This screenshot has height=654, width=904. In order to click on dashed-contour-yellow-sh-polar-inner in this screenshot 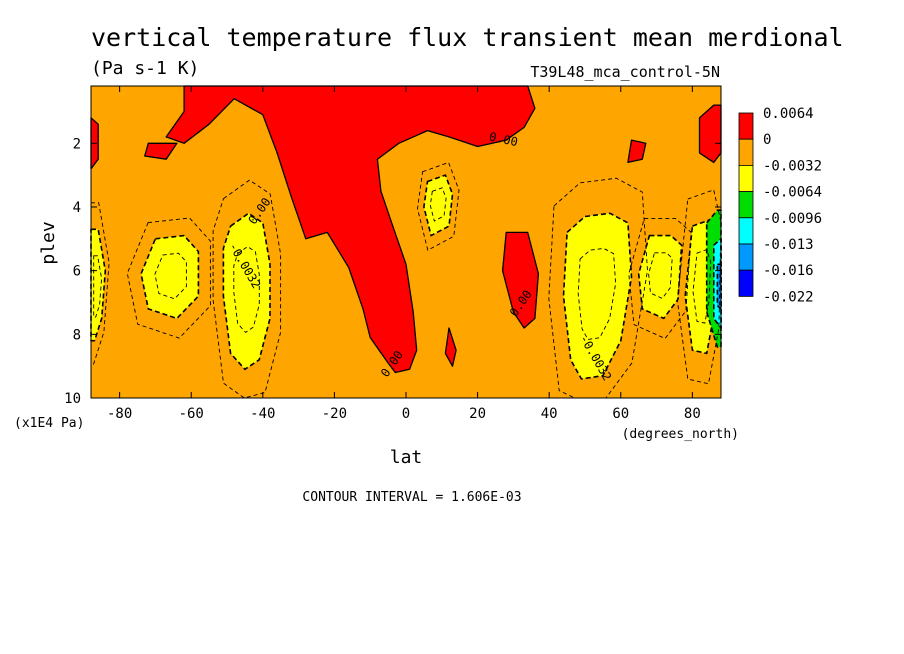, I will do `click(98, 286)`.